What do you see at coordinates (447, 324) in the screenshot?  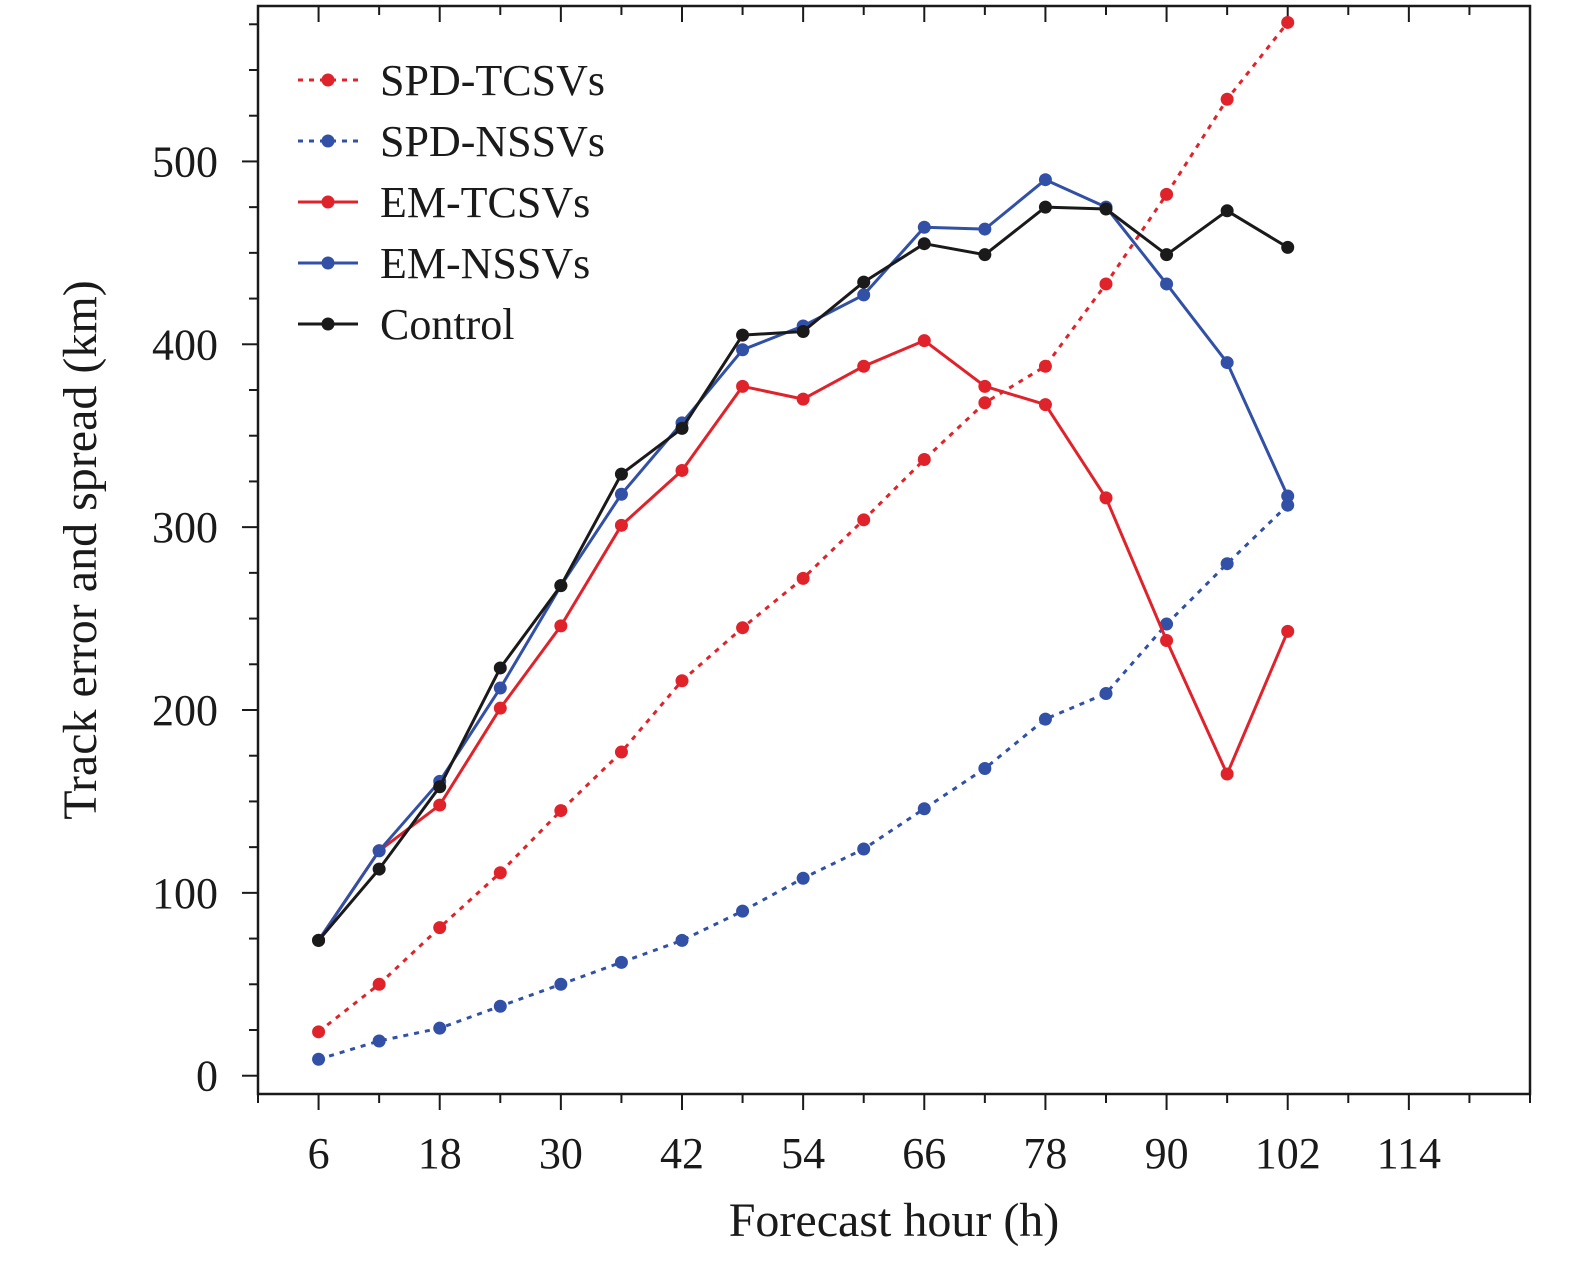 I see `legend-label: Control` at bounding box center [447, 324].